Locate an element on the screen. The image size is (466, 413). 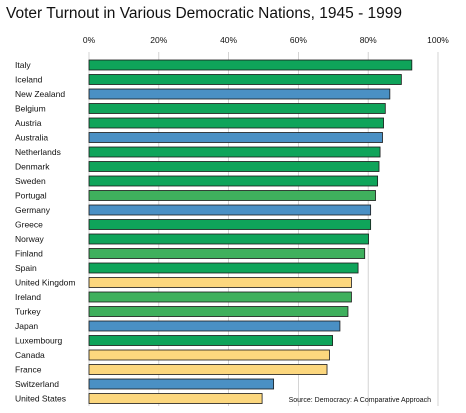
category-label: Japan is located at coordinates (26, 326).